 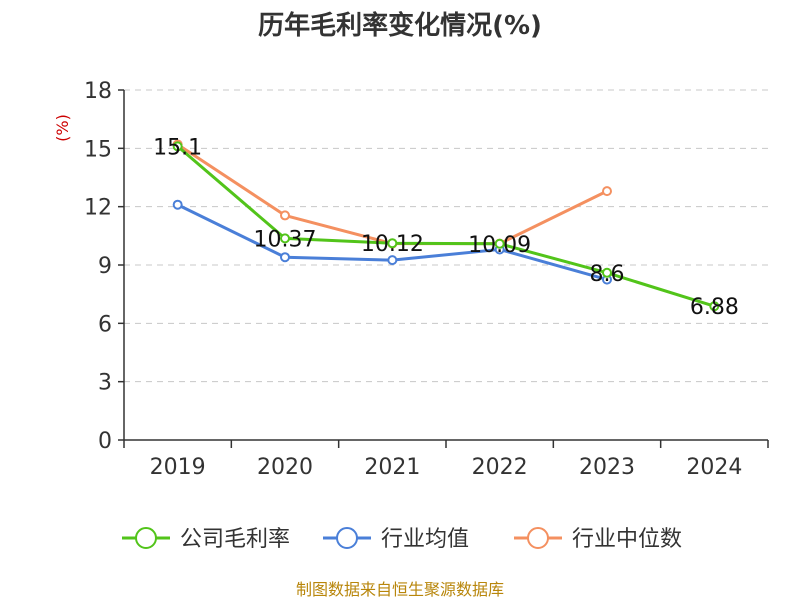 What do you see at coordinates (425, 539) in the screenshot?
I see `legend-label: 行业均值` at bounding box center [425, 539].